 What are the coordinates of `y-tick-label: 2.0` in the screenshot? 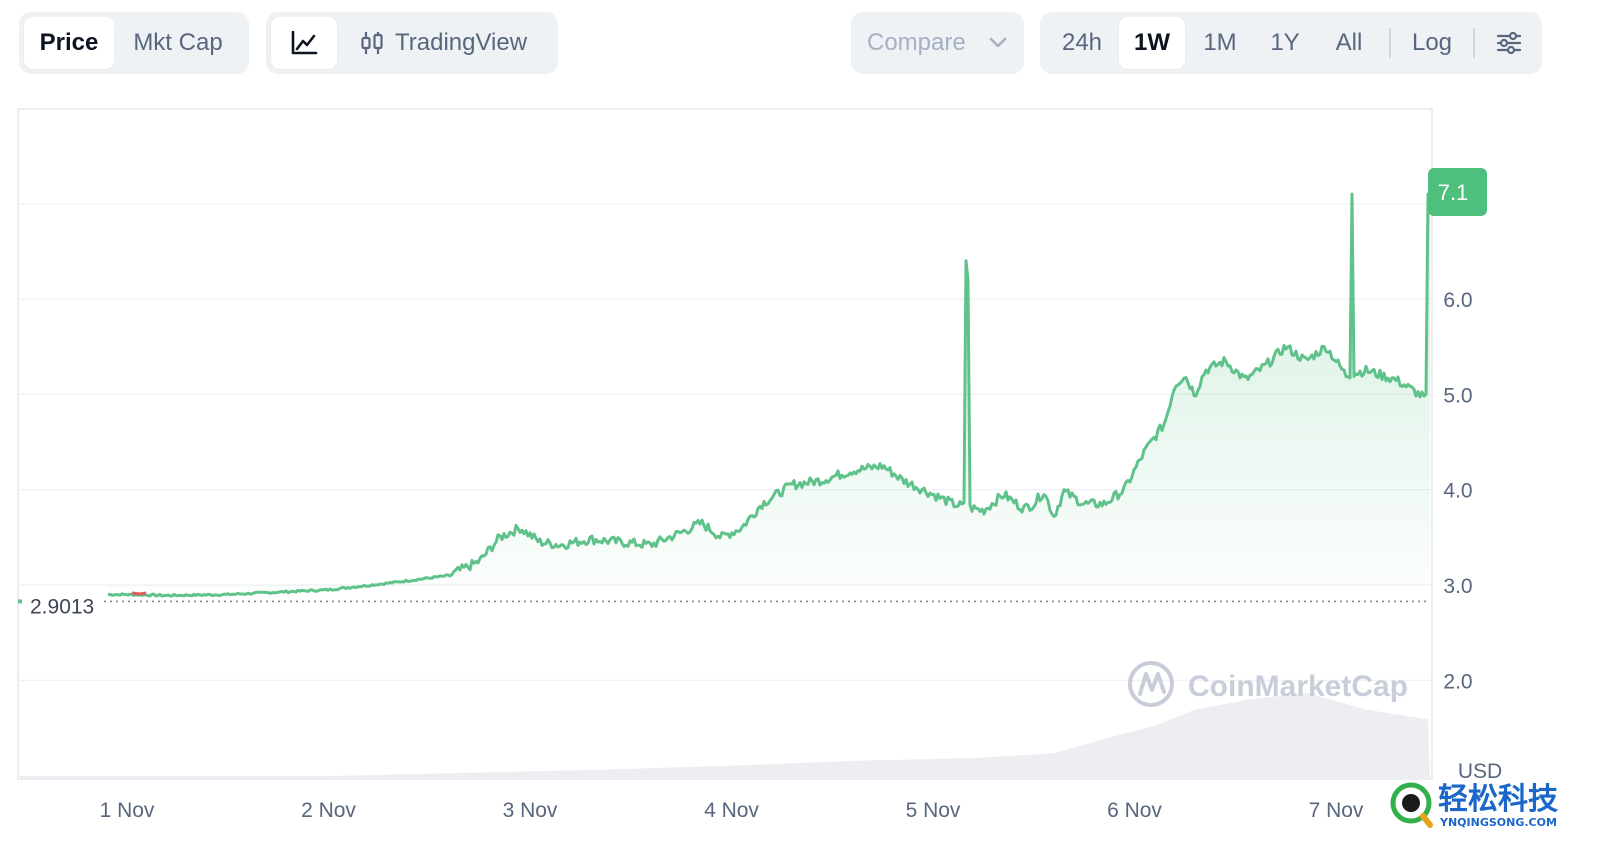 It's located at (1457, 681).